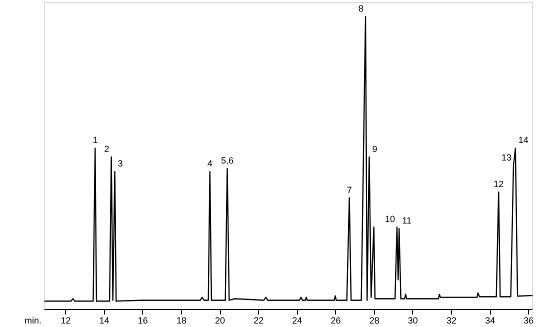 Image resolution: width=537 pixels, height=327 pixels. Describe the element at coordinates (349, 189) in the screenshot. I see `annotation: 7` at that location.